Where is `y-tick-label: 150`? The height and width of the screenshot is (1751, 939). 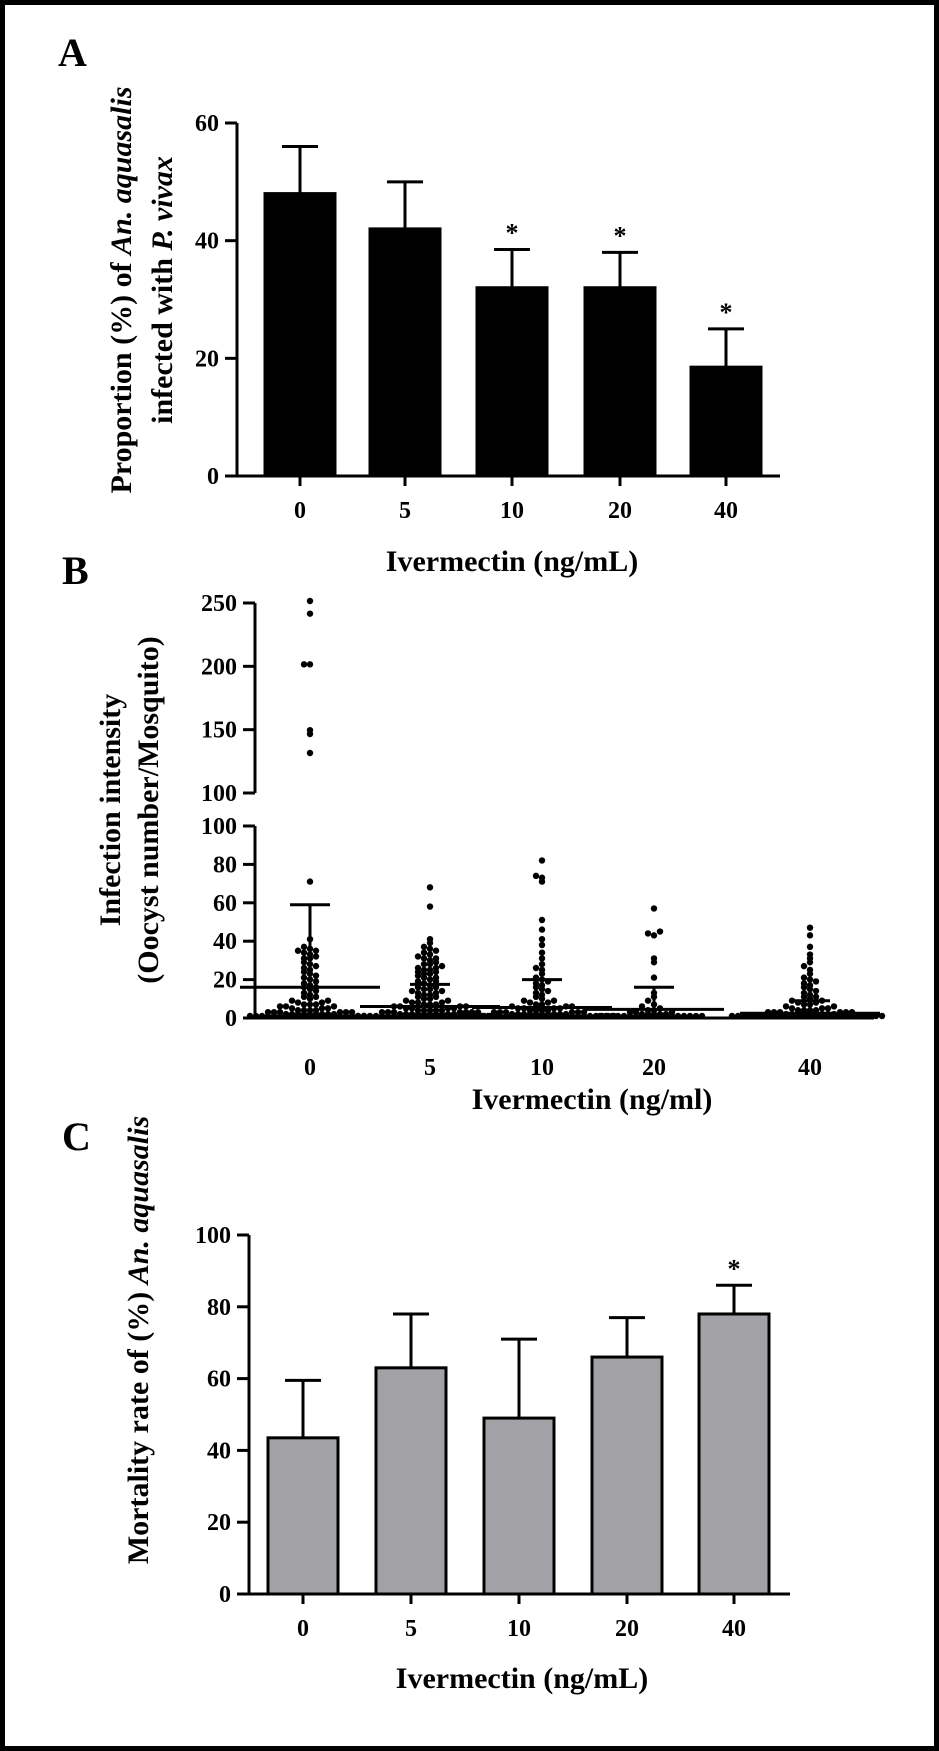 y-tick-label: 150 is located at coordinates (219, 731).